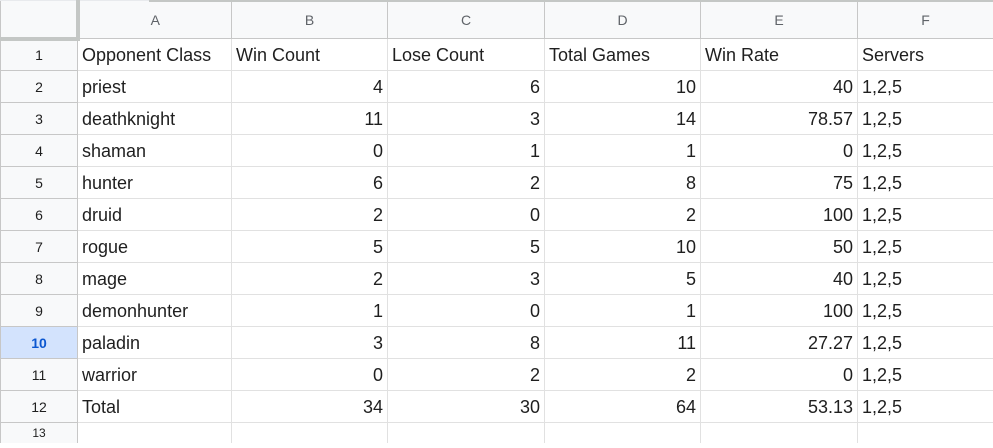 Image resolution: width=993 pixels, height=448 pixels. Describe the element at coordinates (925, 54) in the screenshot. I see `header-cell-servers: Servers` at that location.